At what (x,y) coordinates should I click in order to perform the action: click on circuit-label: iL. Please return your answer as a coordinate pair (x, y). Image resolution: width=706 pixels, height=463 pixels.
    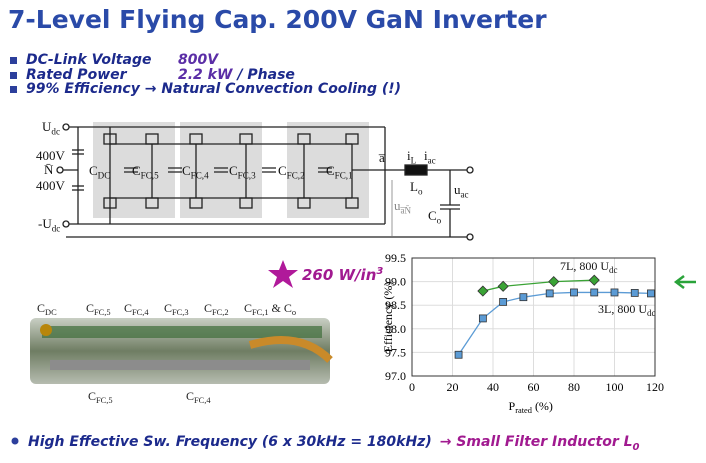
    Looking at the image, I should click on (412, 156).